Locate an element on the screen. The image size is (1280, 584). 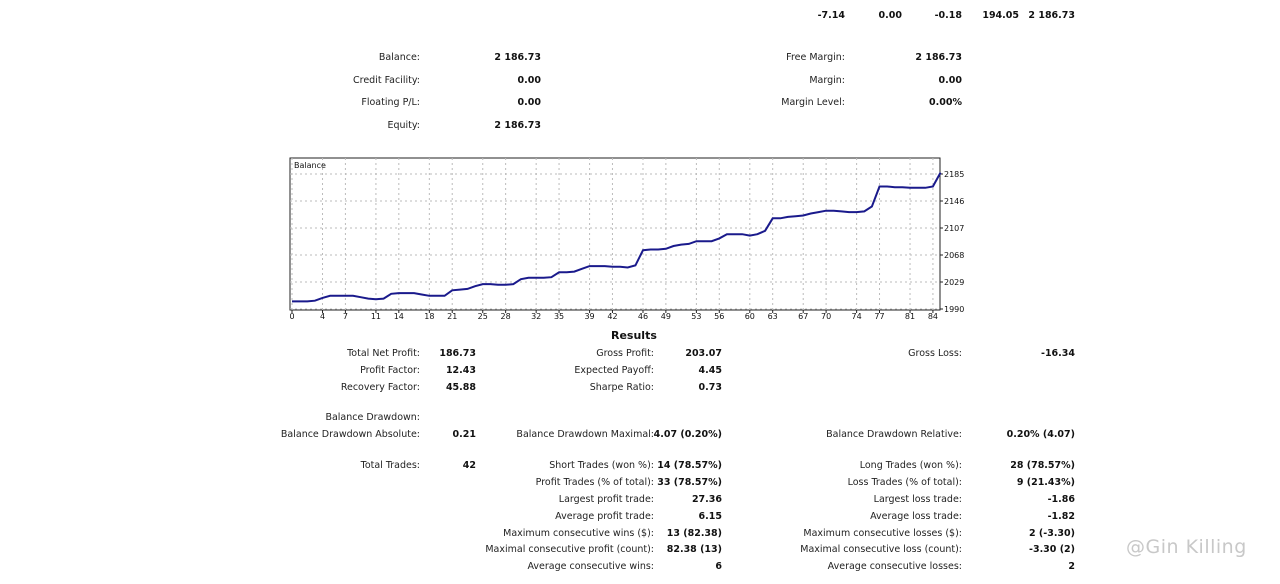
result-label: Largest profit trade: is located at coordinates (606, 499).